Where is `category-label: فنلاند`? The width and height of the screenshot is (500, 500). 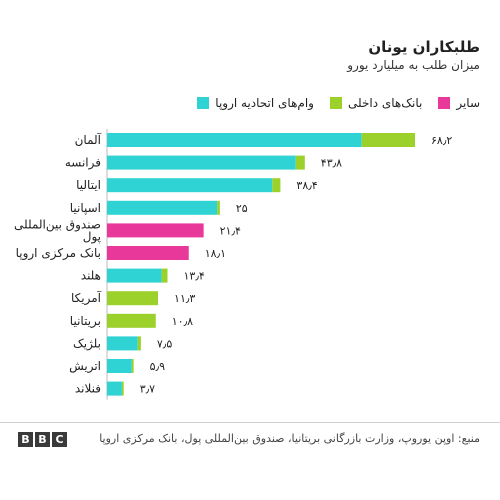 category-label: فنلاند is located at coordinates (88, 389).